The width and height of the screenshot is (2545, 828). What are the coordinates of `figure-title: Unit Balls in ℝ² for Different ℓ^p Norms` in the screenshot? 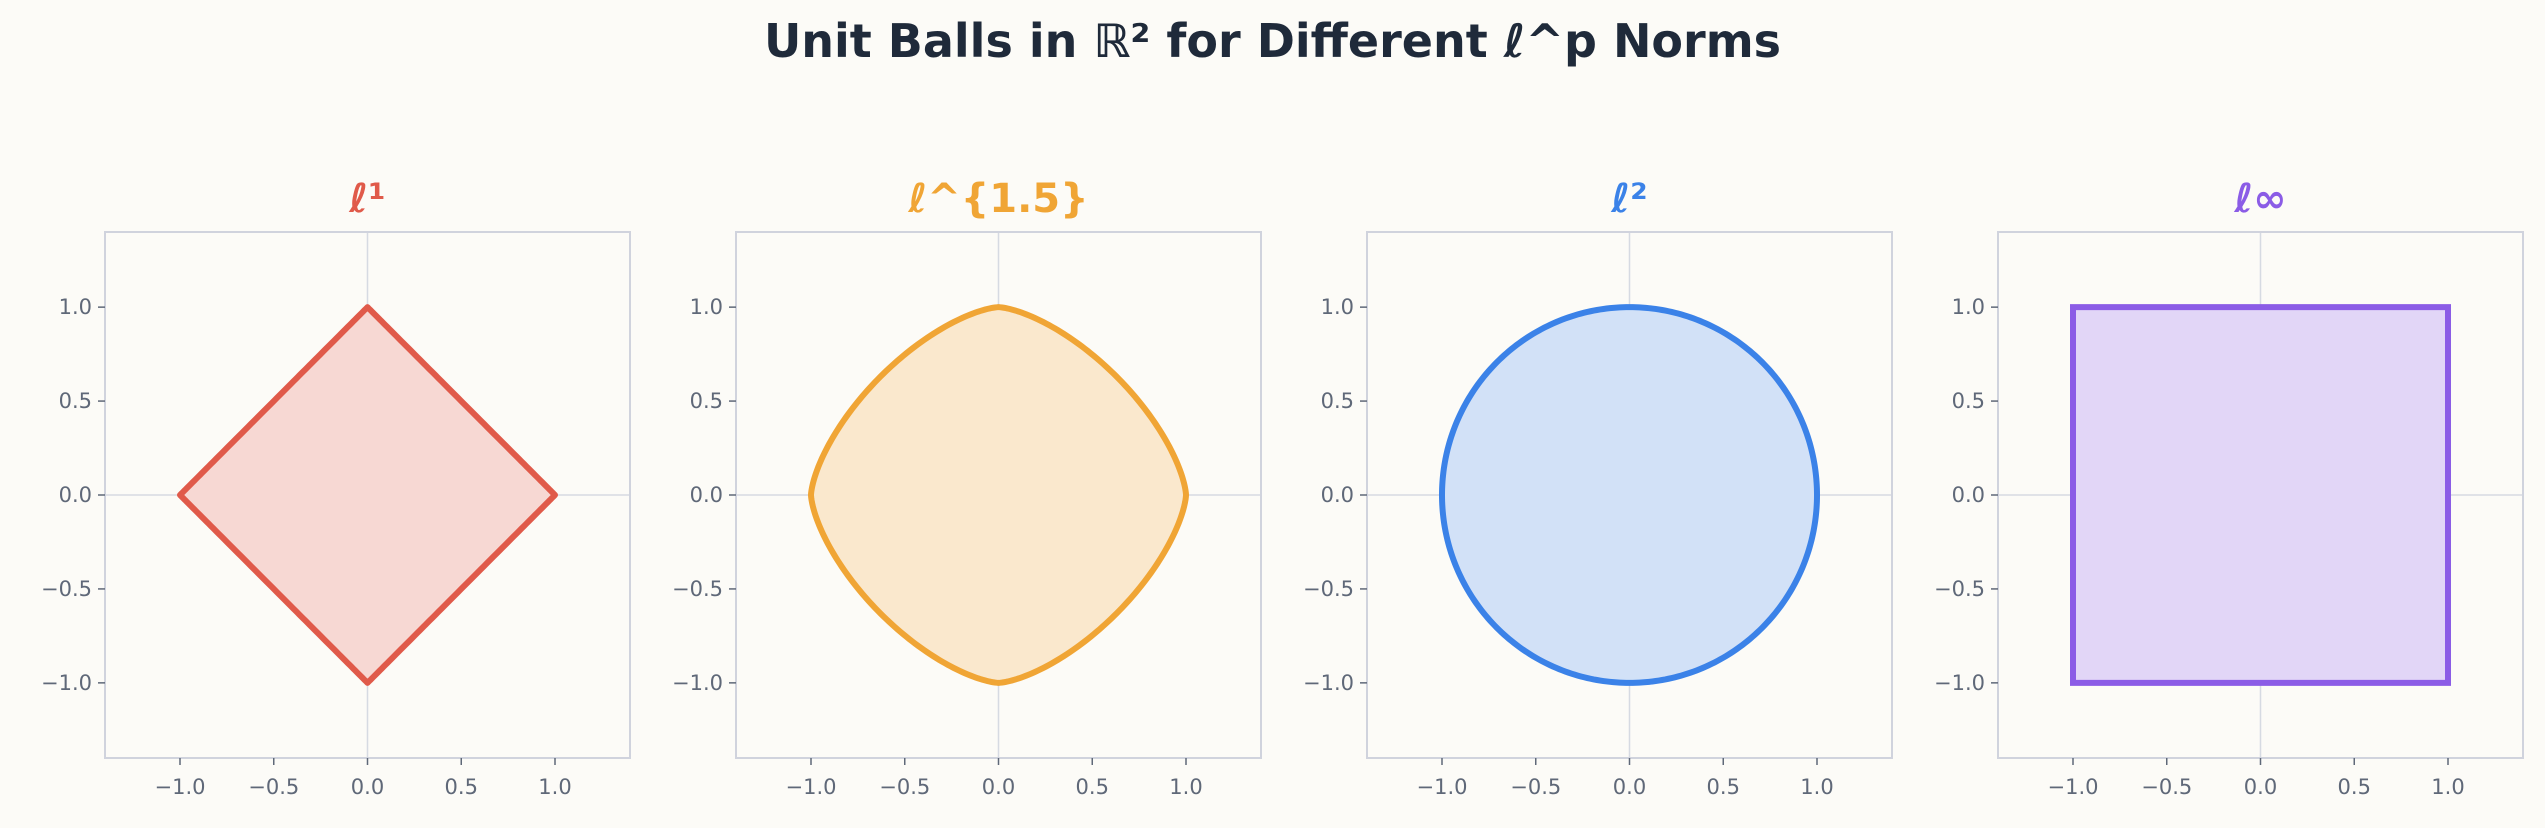 It's located at (1272, 41).